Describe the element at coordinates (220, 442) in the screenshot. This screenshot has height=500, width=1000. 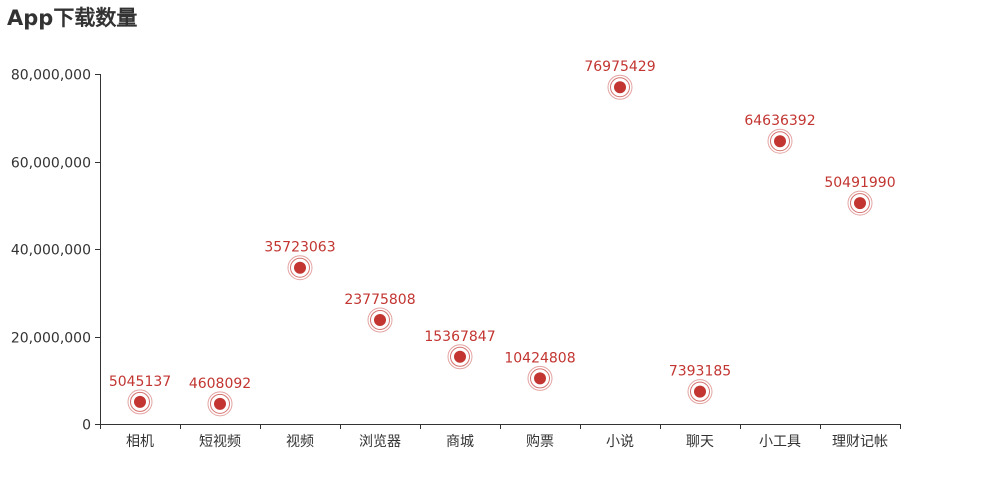
I see `x-tick-label: 短视频` at that location.